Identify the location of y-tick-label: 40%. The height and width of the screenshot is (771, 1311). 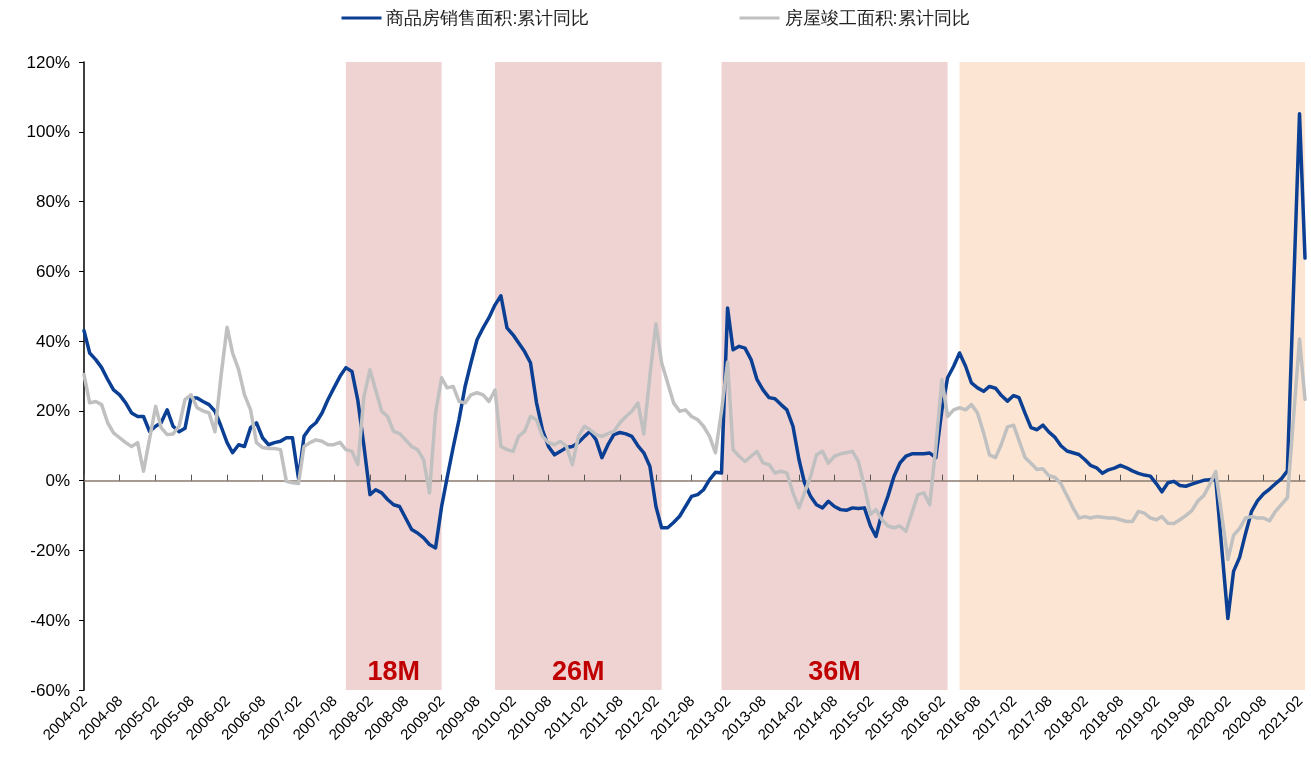
(52, 341).